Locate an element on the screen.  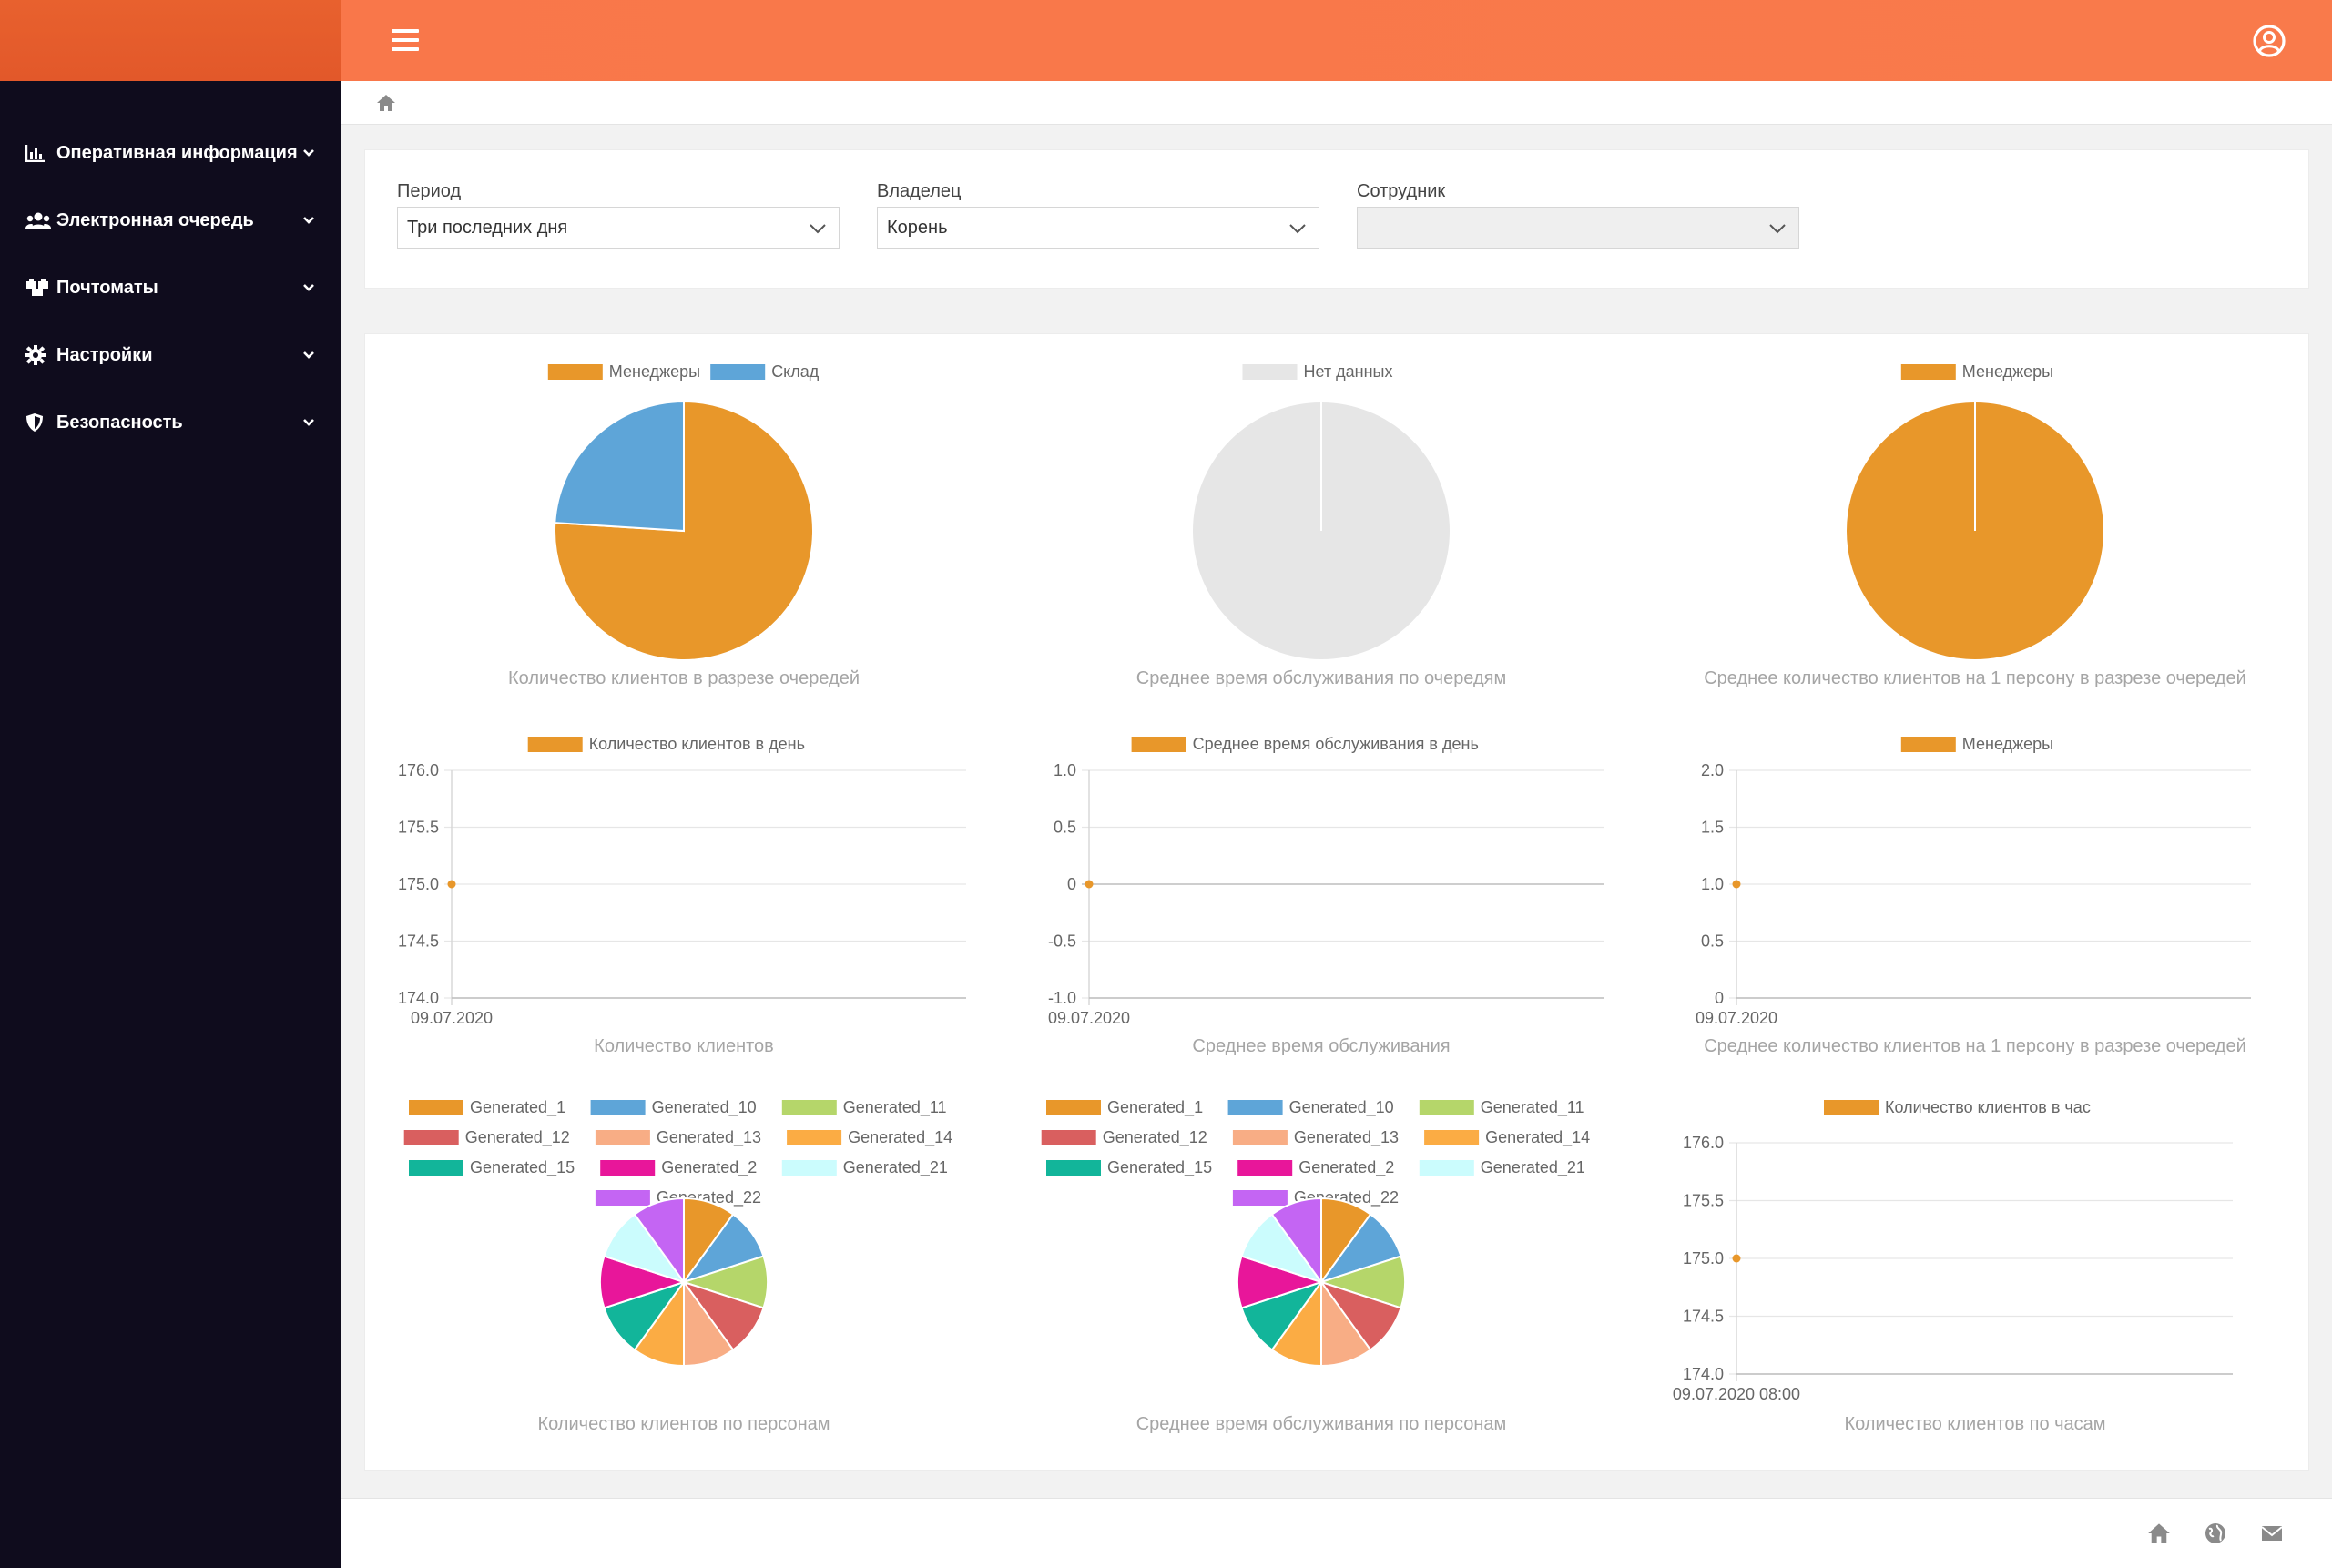
y-tick-label: 175.0 is located at coordinates (418, 884).